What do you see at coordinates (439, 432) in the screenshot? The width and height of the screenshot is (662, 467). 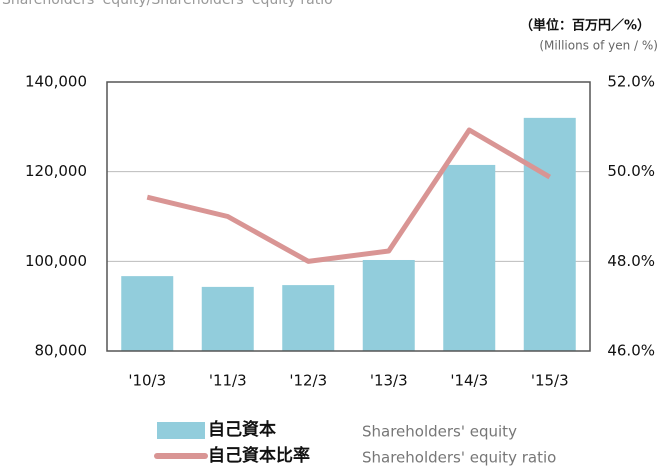 I see `legend-label-en: Shareholders' equity` at bounding box center [439, 432].